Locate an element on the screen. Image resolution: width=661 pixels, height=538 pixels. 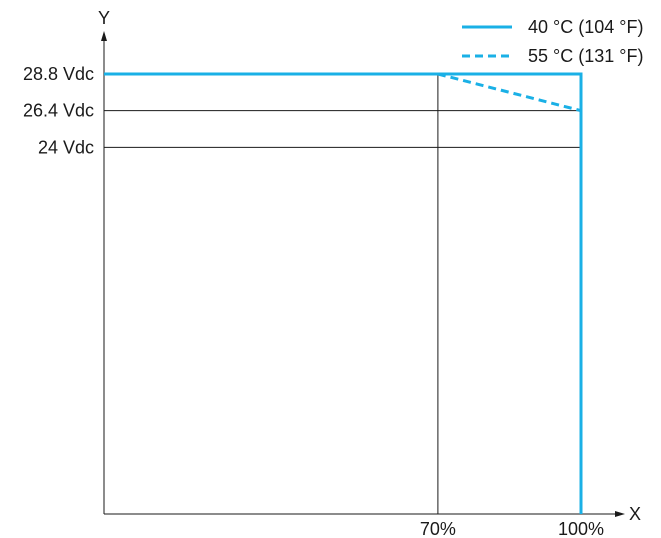
y-tick-label: 24 Vdc is located at coordinates (66, 147).